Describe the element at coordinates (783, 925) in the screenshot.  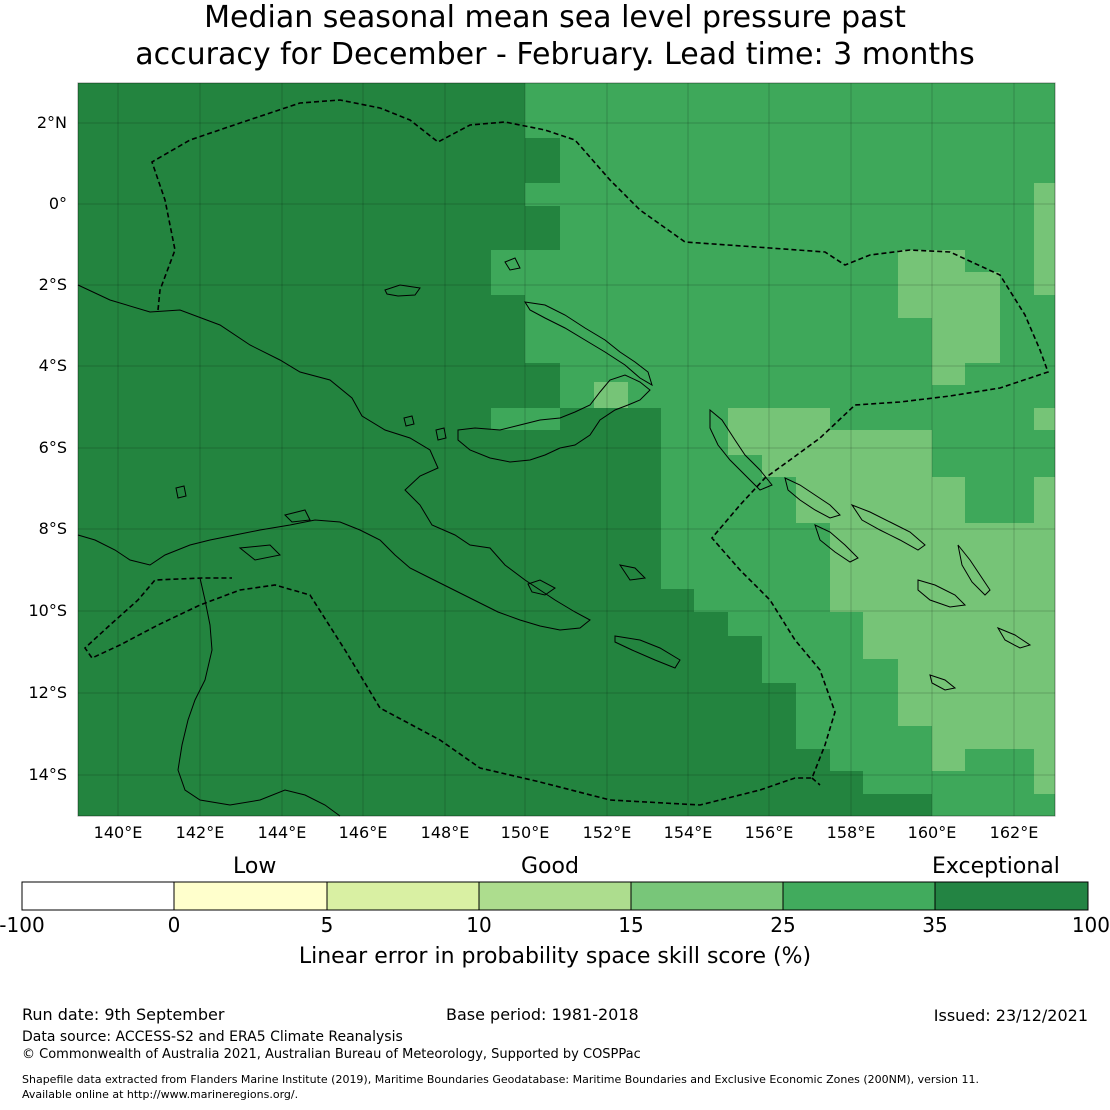
I see `colorbar-tick-label: 25` at that location.